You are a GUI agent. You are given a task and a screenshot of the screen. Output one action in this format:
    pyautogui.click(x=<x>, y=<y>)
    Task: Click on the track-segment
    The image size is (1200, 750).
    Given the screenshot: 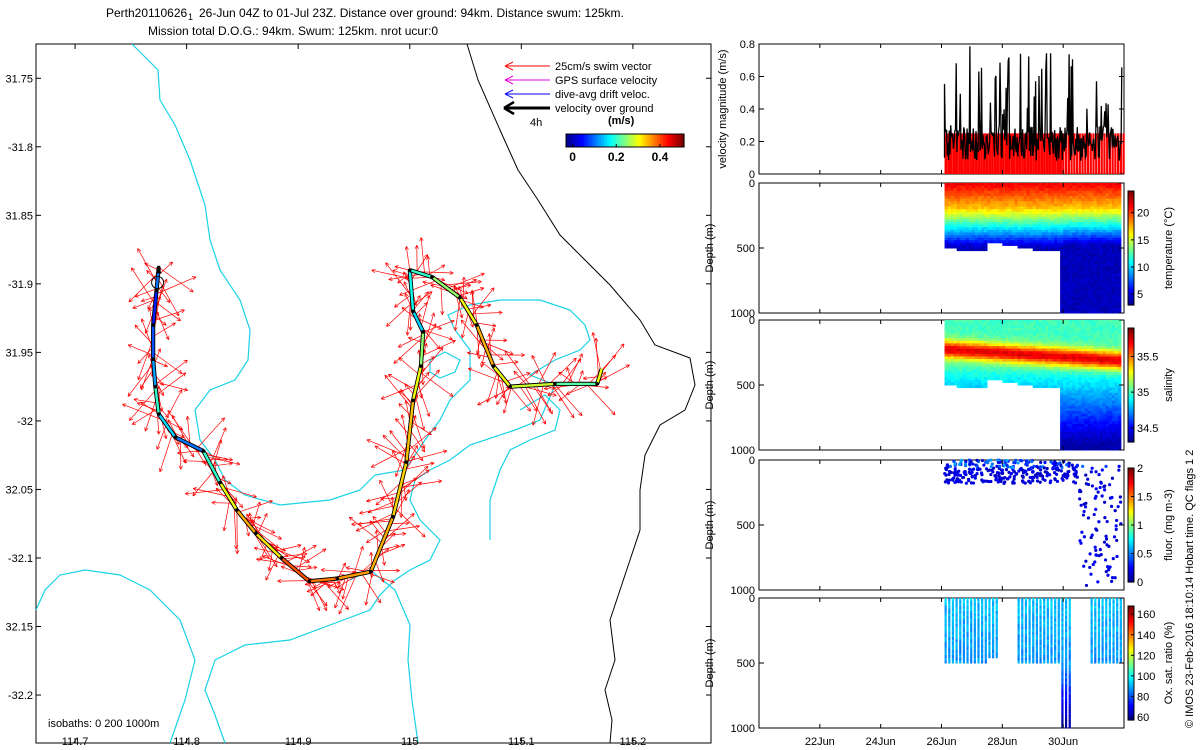 What is the action you would take?
    pyautogui.click(x=411, y=291)
    